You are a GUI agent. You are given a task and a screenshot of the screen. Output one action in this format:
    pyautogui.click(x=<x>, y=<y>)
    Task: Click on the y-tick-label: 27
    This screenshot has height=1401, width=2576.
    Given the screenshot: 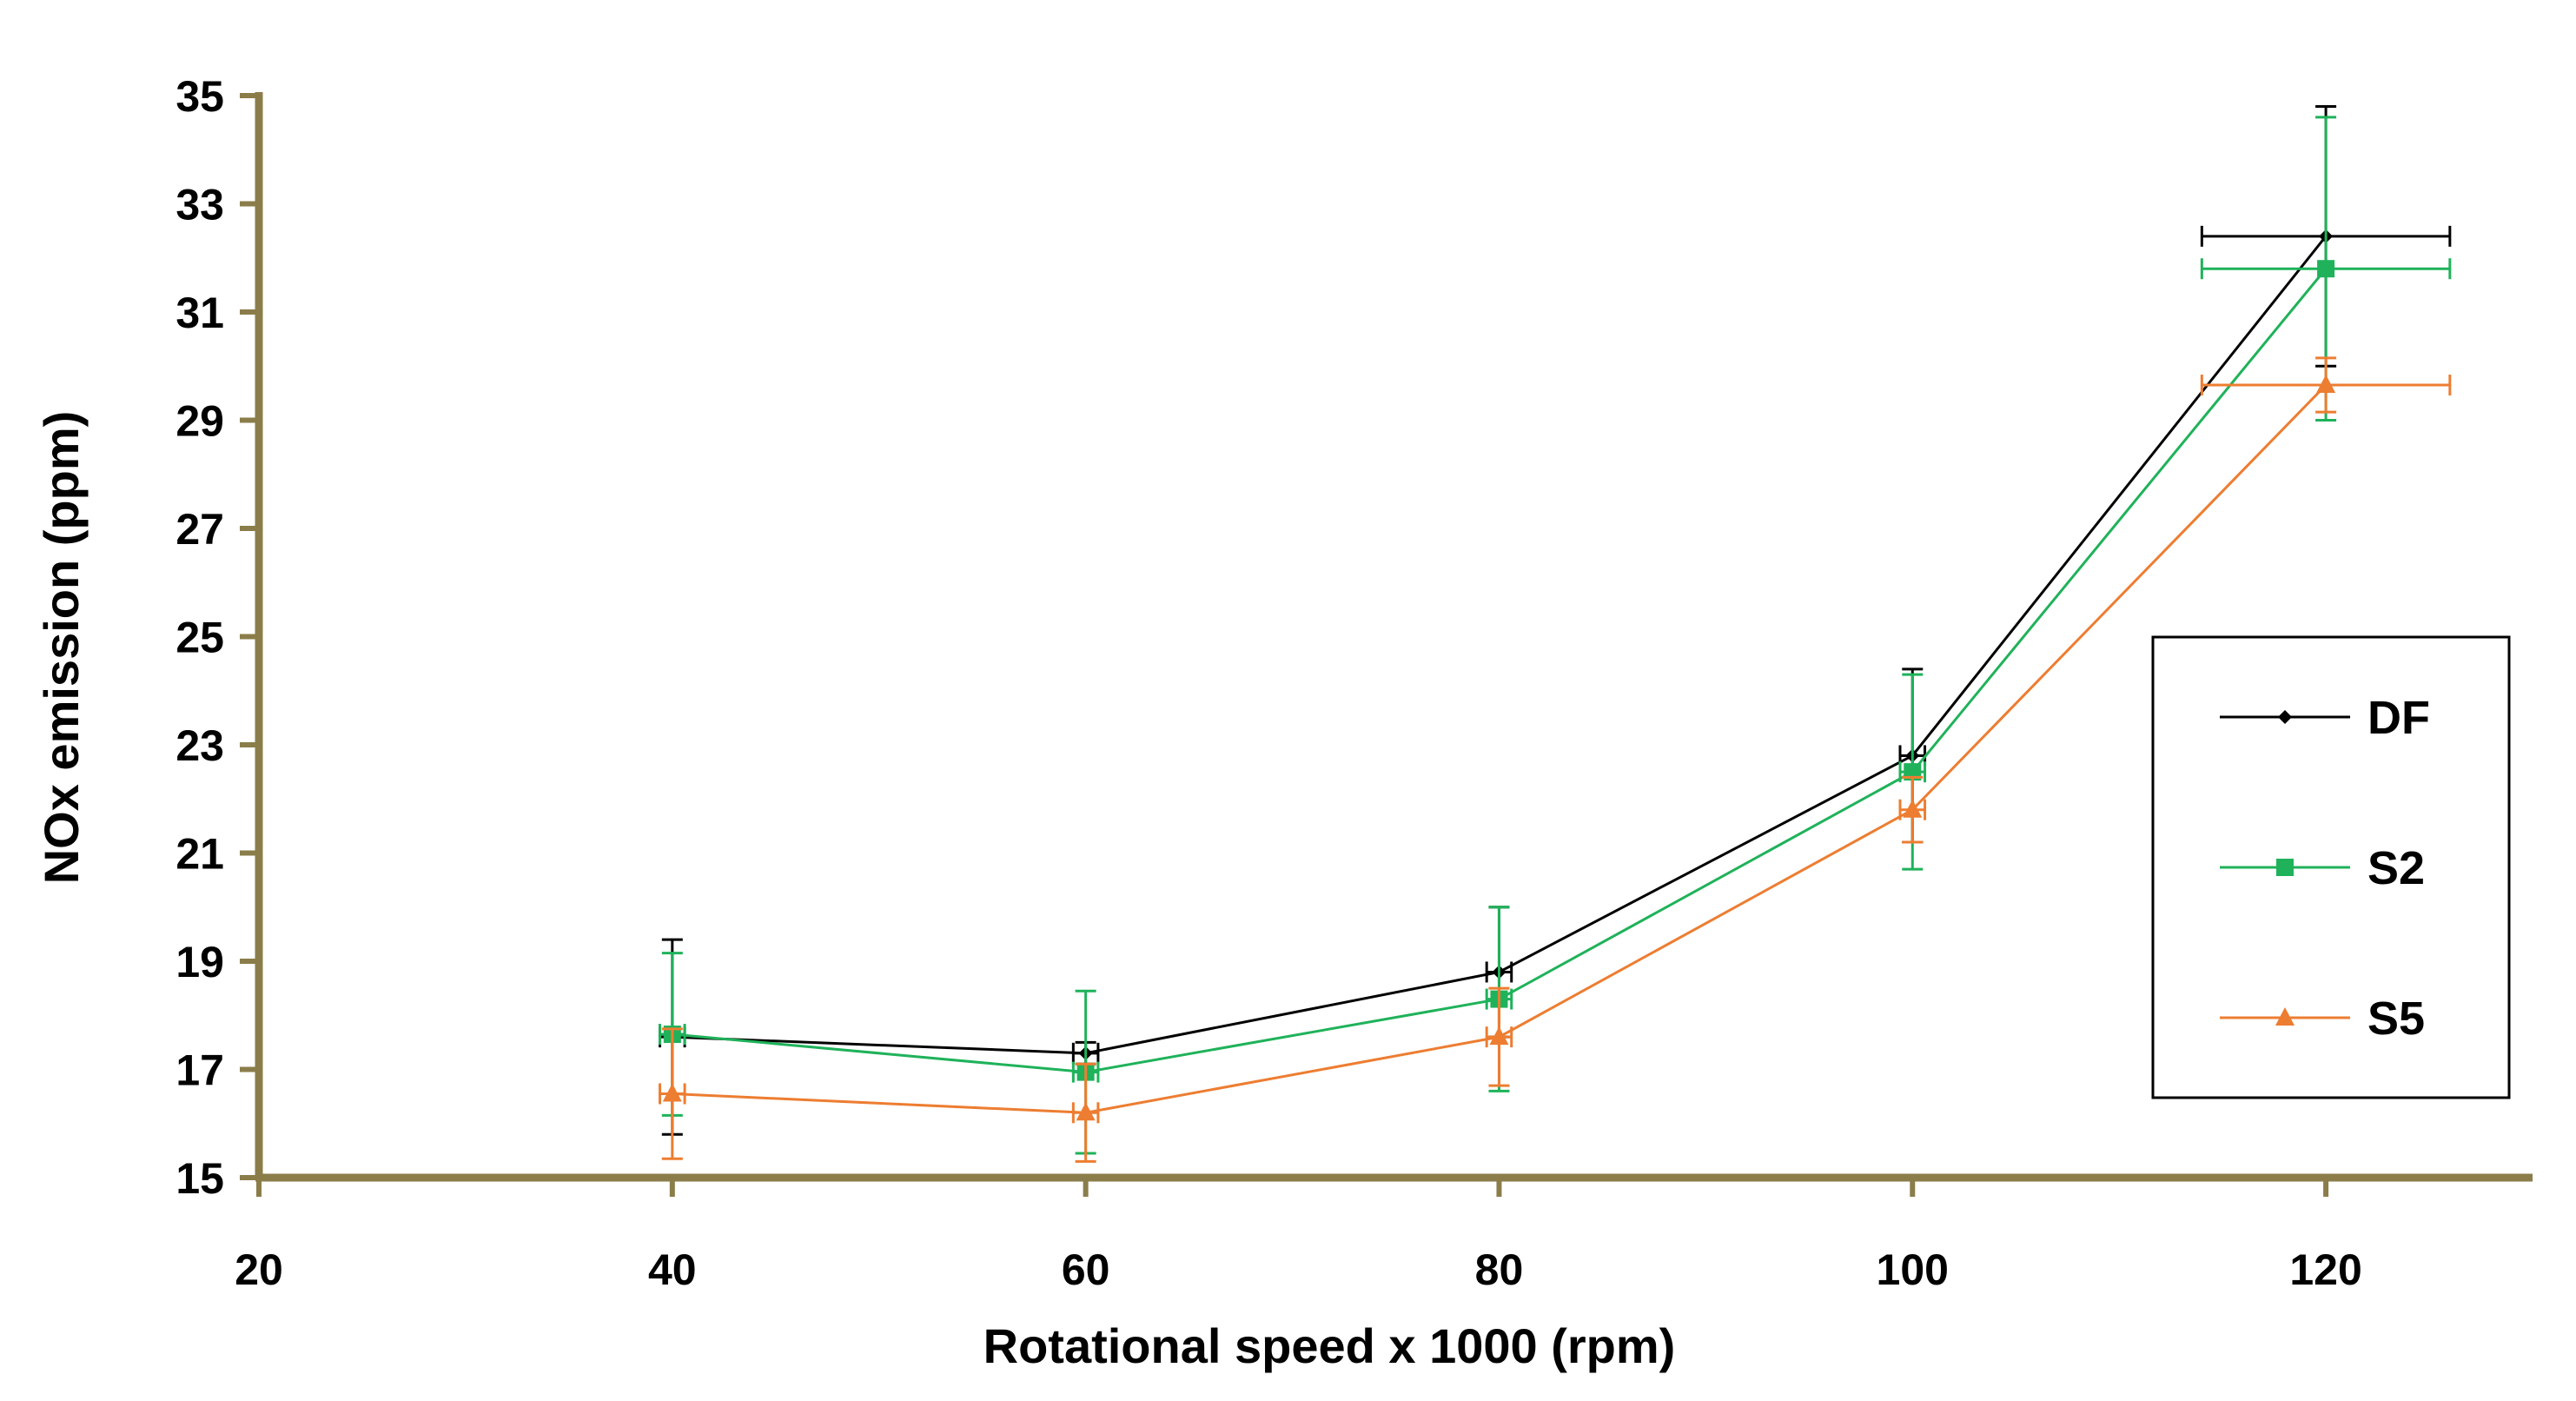 What is the action you would take?
    pyautogui.click(x=199, y=529)
    